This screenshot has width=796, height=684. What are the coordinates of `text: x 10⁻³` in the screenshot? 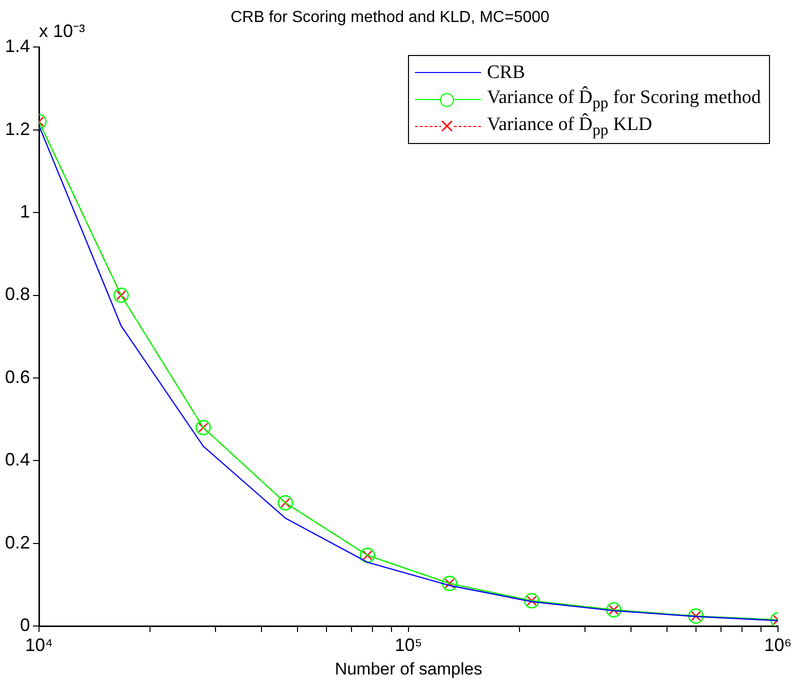 It's located at (62, 31).